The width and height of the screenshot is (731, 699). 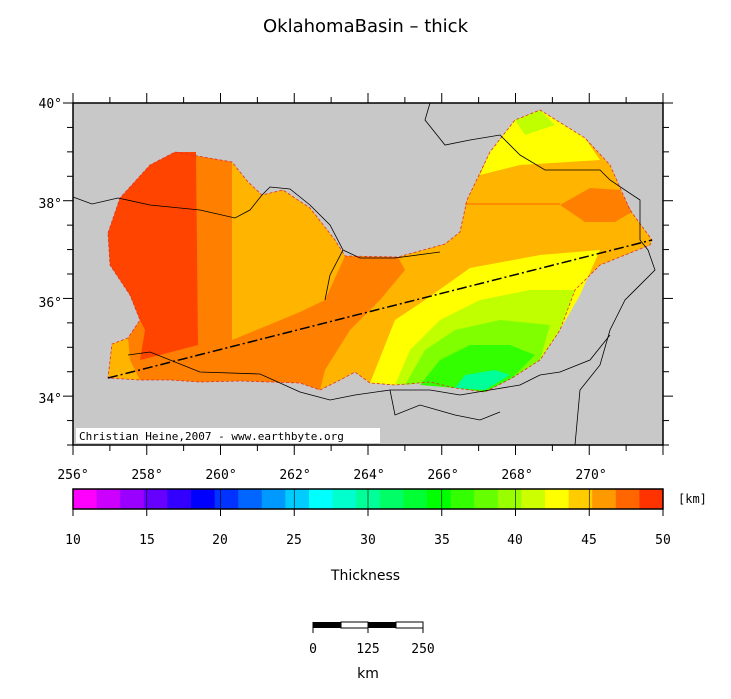 I want to click on lon-label: 262°, so click(x=294, y=475).